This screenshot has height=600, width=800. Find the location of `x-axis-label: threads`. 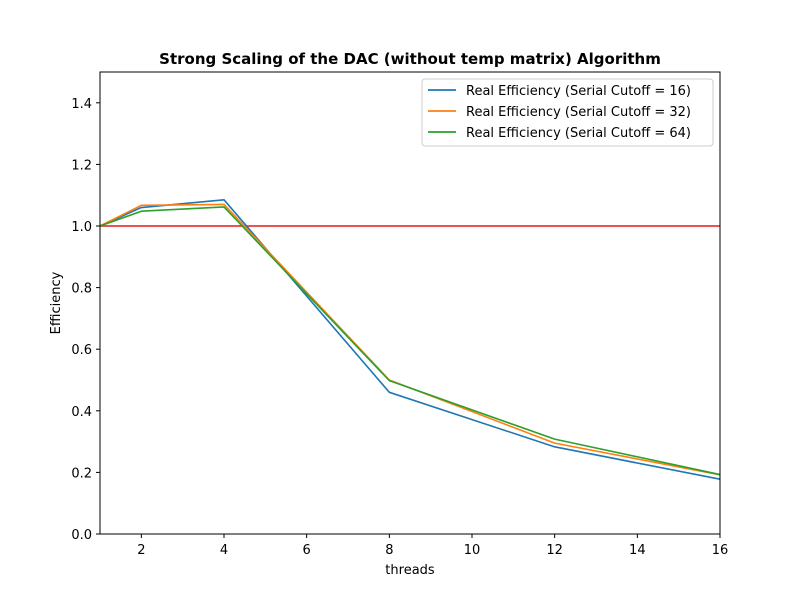

x-axis-label: threads is located at coordinates (410, 570).